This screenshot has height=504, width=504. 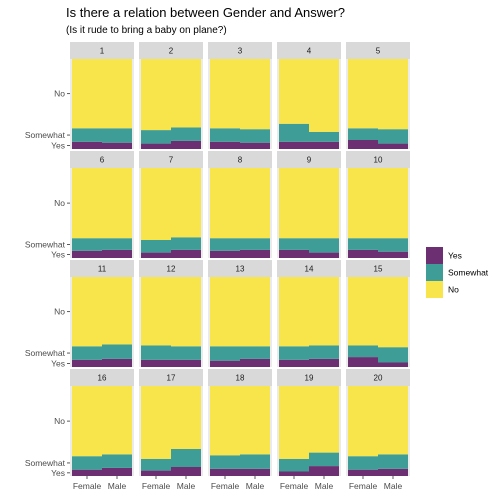 What do you see at coordinates (171, 204) in the screenshot?
I see `facet-panel-7: 7` at bounding box center [171, 204].